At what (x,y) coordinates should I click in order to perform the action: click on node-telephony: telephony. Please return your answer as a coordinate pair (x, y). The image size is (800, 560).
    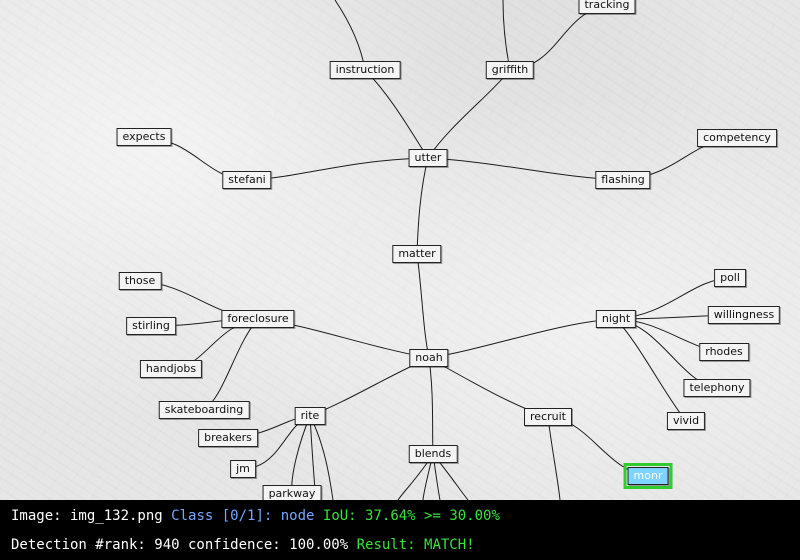
    Looking at the image, I should click on (717, 388).